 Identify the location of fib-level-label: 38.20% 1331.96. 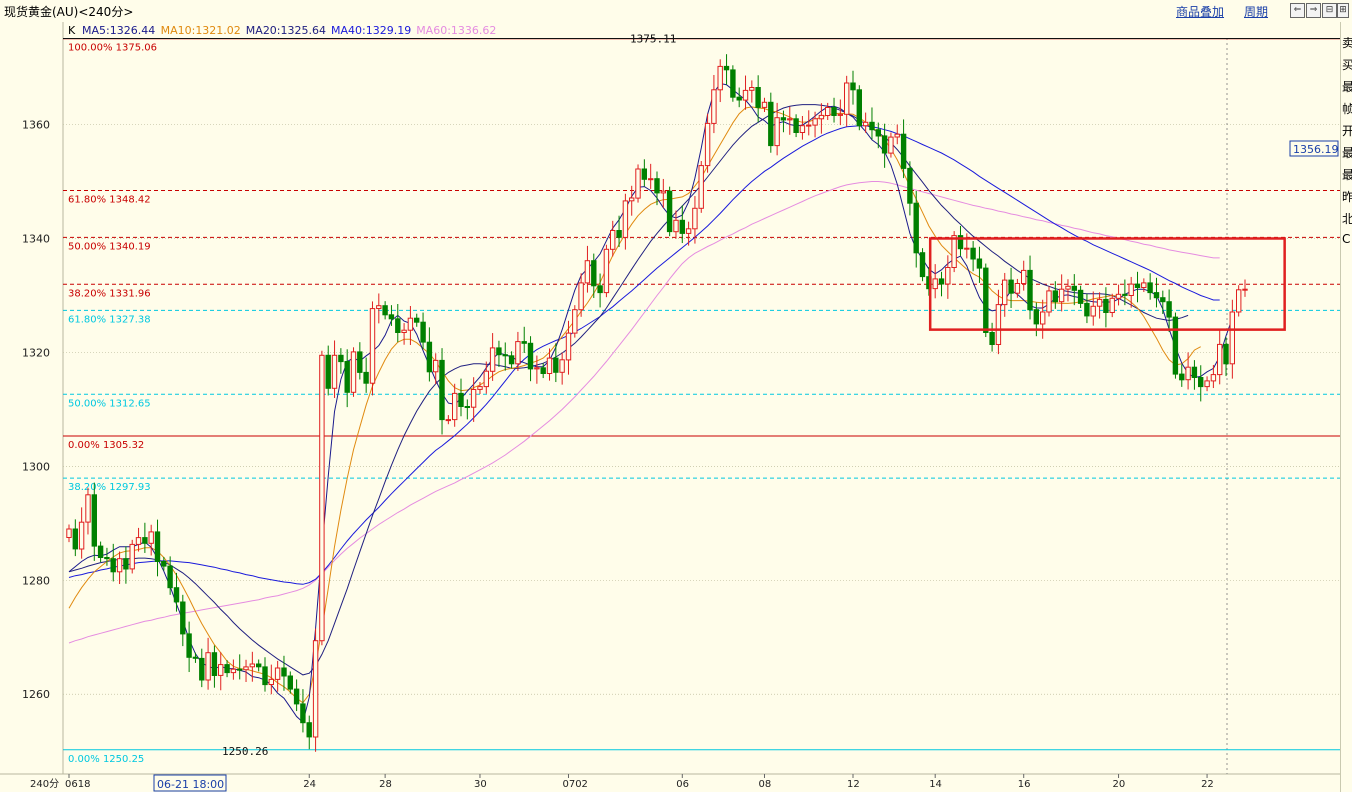
(109, 293).